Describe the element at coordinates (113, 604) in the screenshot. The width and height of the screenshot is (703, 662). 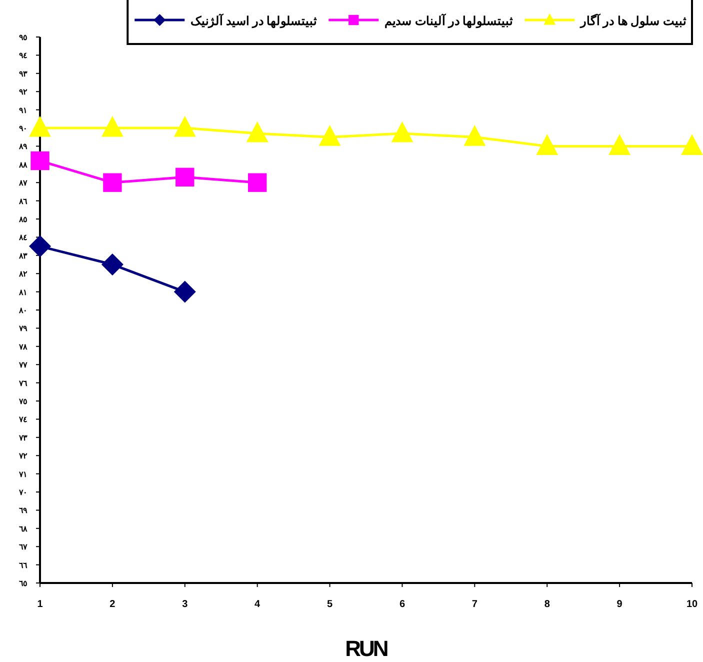
I see `x-tick-label: 2` at that location.